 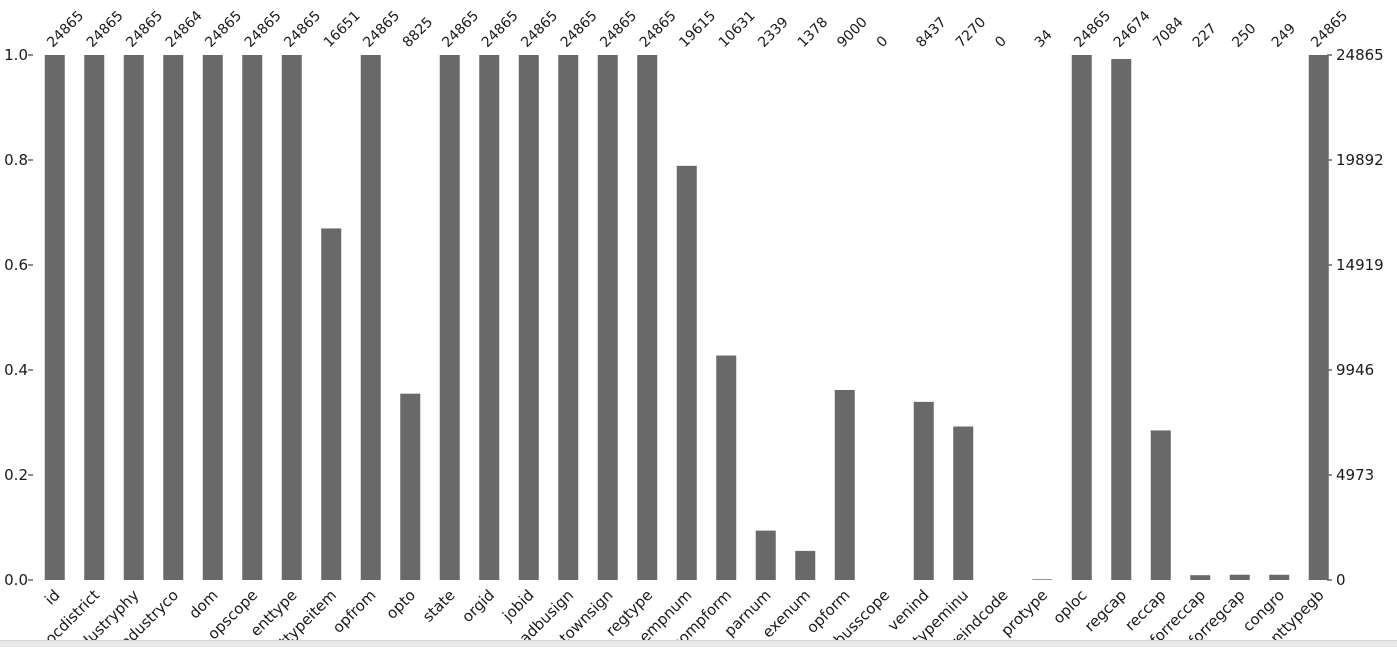 I want to click on bar-orgid, so click(x=489, y=317).